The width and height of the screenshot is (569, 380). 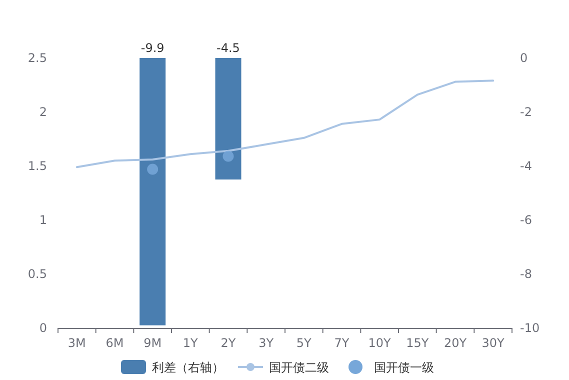 I want to click on x-tick-label: 6M, so click(x=115, y=343).